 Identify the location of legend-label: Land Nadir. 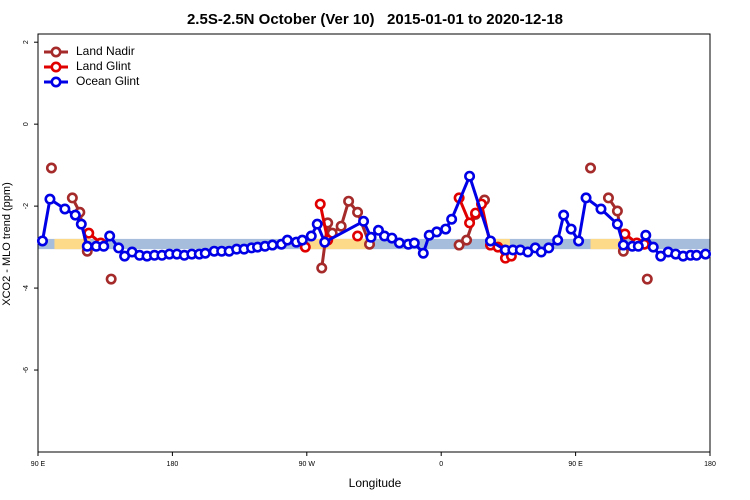
(105, 51).